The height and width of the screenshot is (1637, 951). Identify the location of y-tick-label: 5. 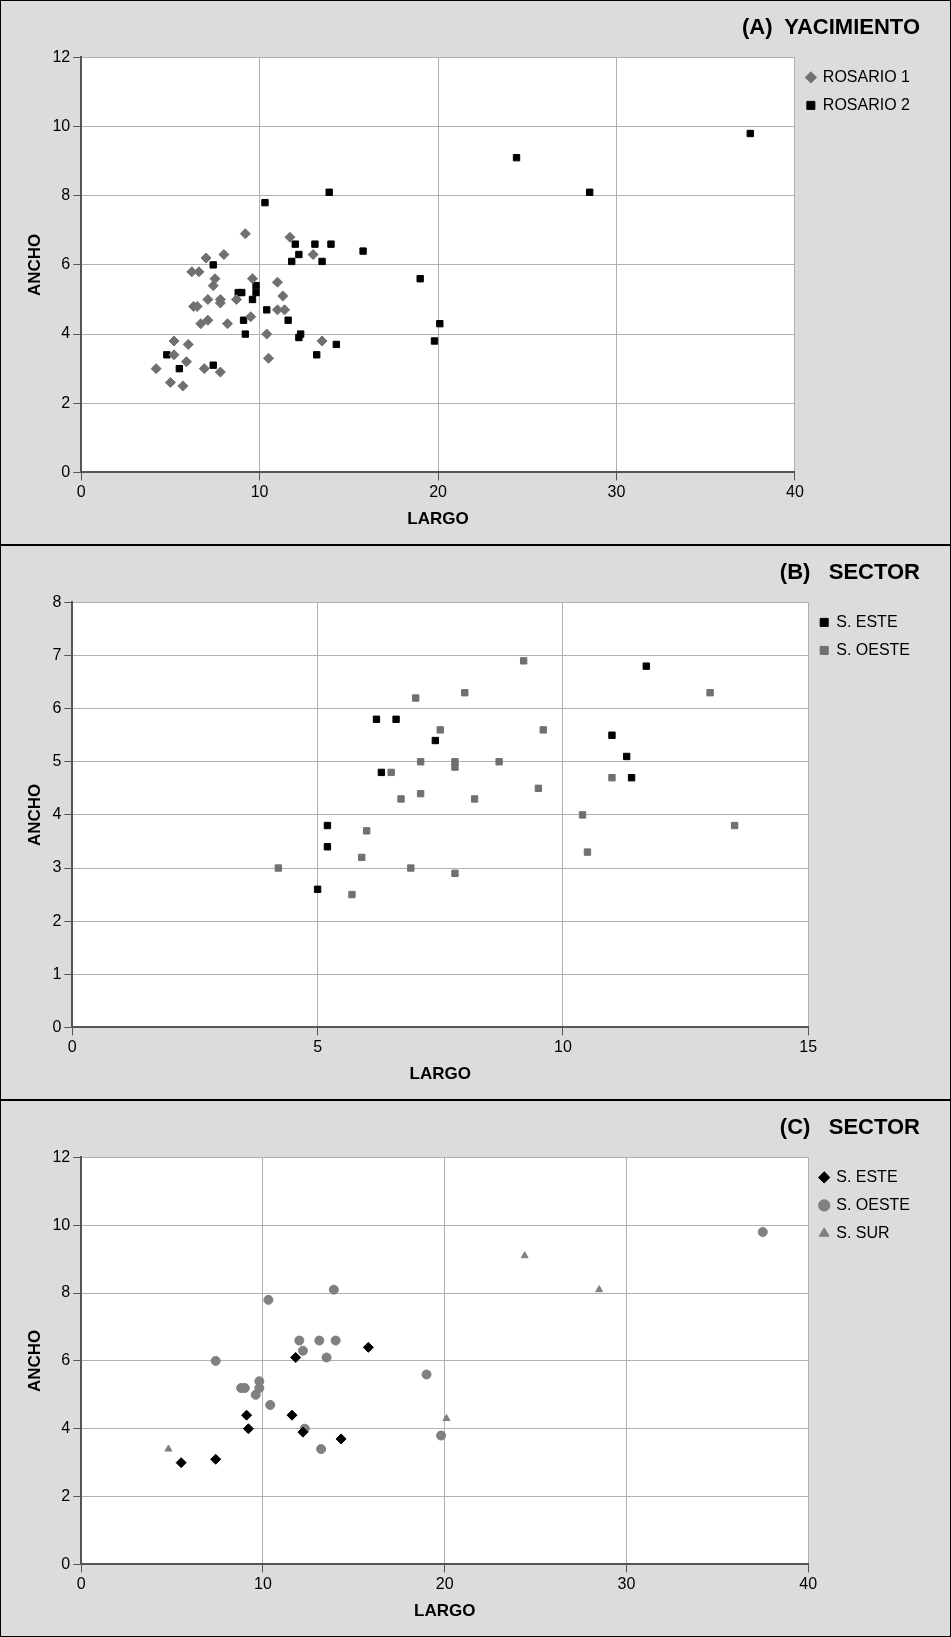
(57, 761).